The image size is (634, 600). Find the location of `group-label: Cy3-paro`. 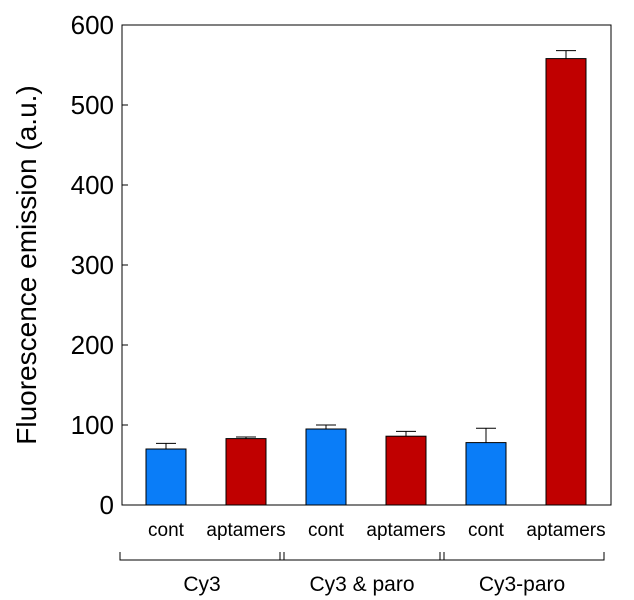

group-label: Cy3-paro is located at coordinates (522, 584).